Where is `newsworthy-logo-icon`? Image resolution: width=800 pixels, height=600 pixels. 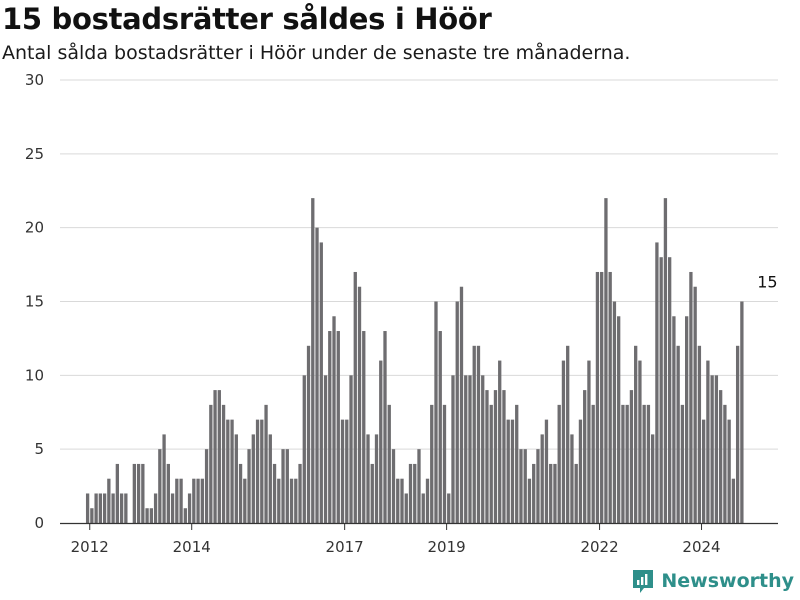
newsworthy-logo-icon is located at coordinates (643, 581).